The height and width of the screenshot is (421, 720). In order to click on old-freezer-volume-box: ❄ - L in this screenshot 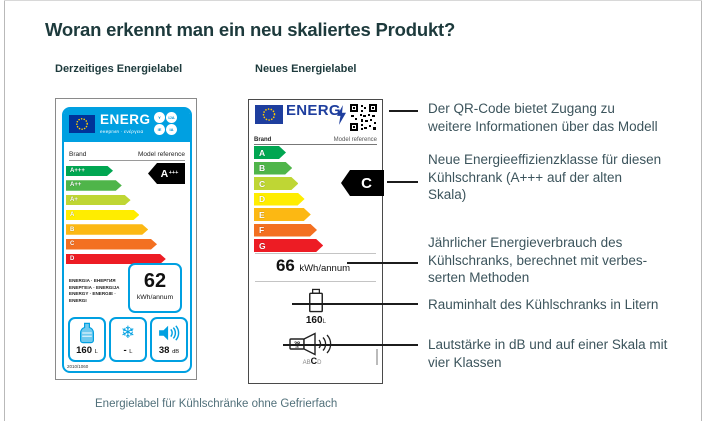, I will do `click(128, 339)`.